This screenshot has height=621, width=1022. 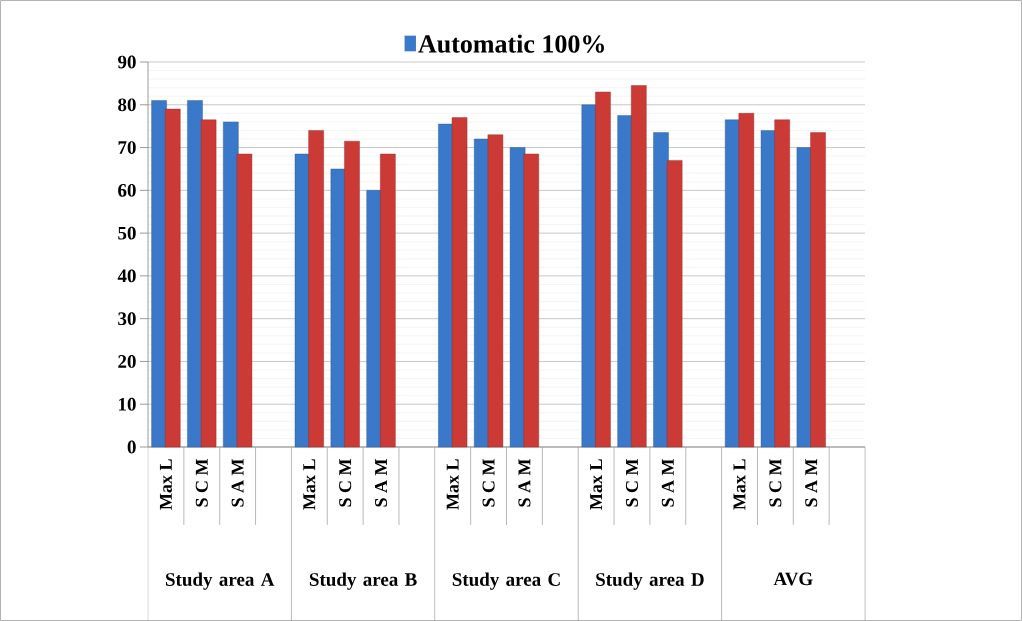 What do you see at coordinates (127, 318) in the screenshot?
I see `y-tick-label: 30` at bounding box center [127, 318].